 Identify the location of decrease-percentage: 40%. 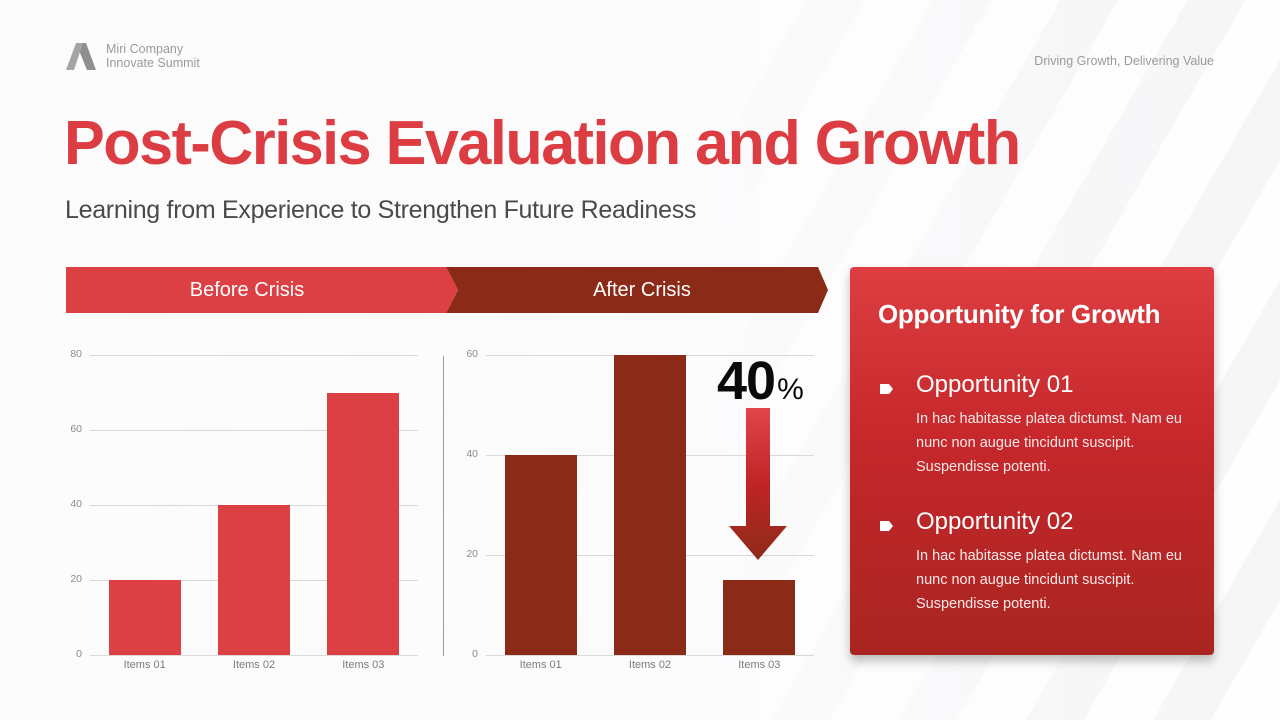
(760, 381).